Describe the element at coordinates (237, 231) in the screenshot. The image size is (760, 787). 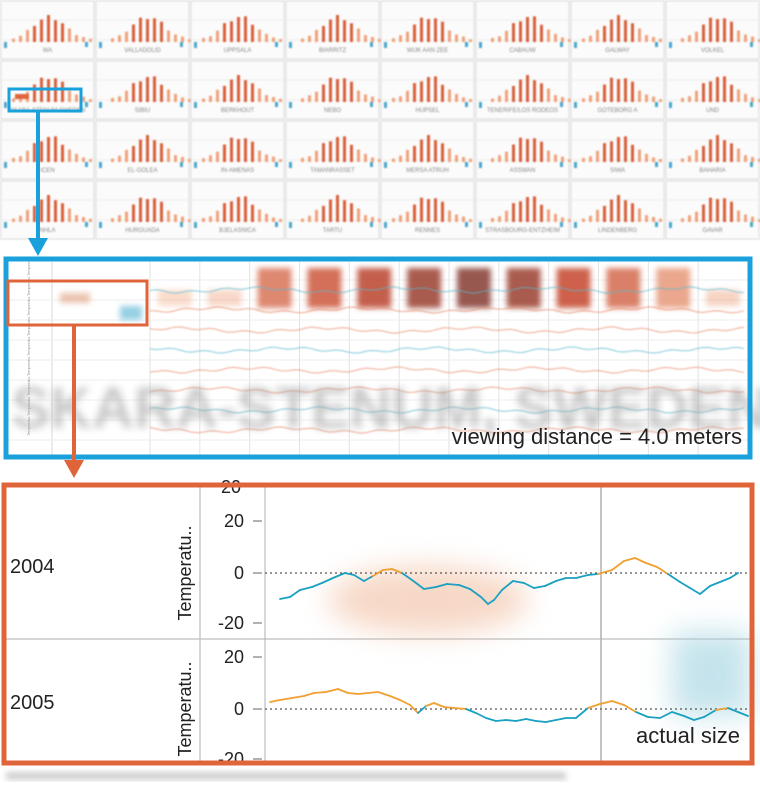
I see `station-label: BJELASNICA` at that location.